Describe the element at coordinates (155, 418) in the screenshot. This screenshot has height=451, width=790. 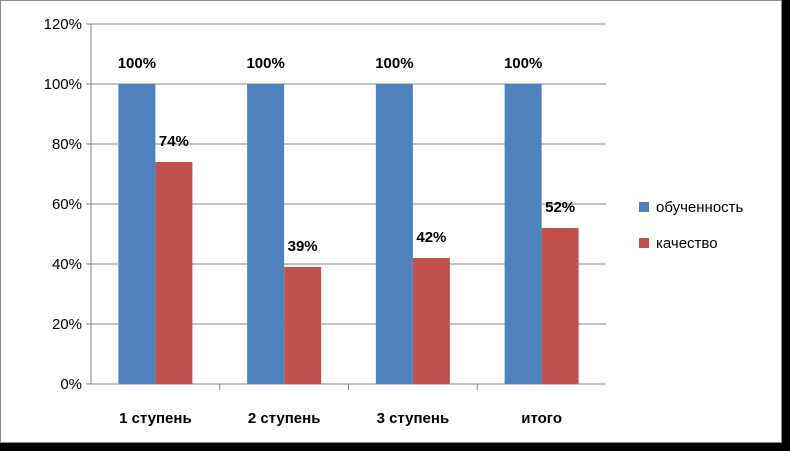
I see `category-label: 1 ступень` at that location.